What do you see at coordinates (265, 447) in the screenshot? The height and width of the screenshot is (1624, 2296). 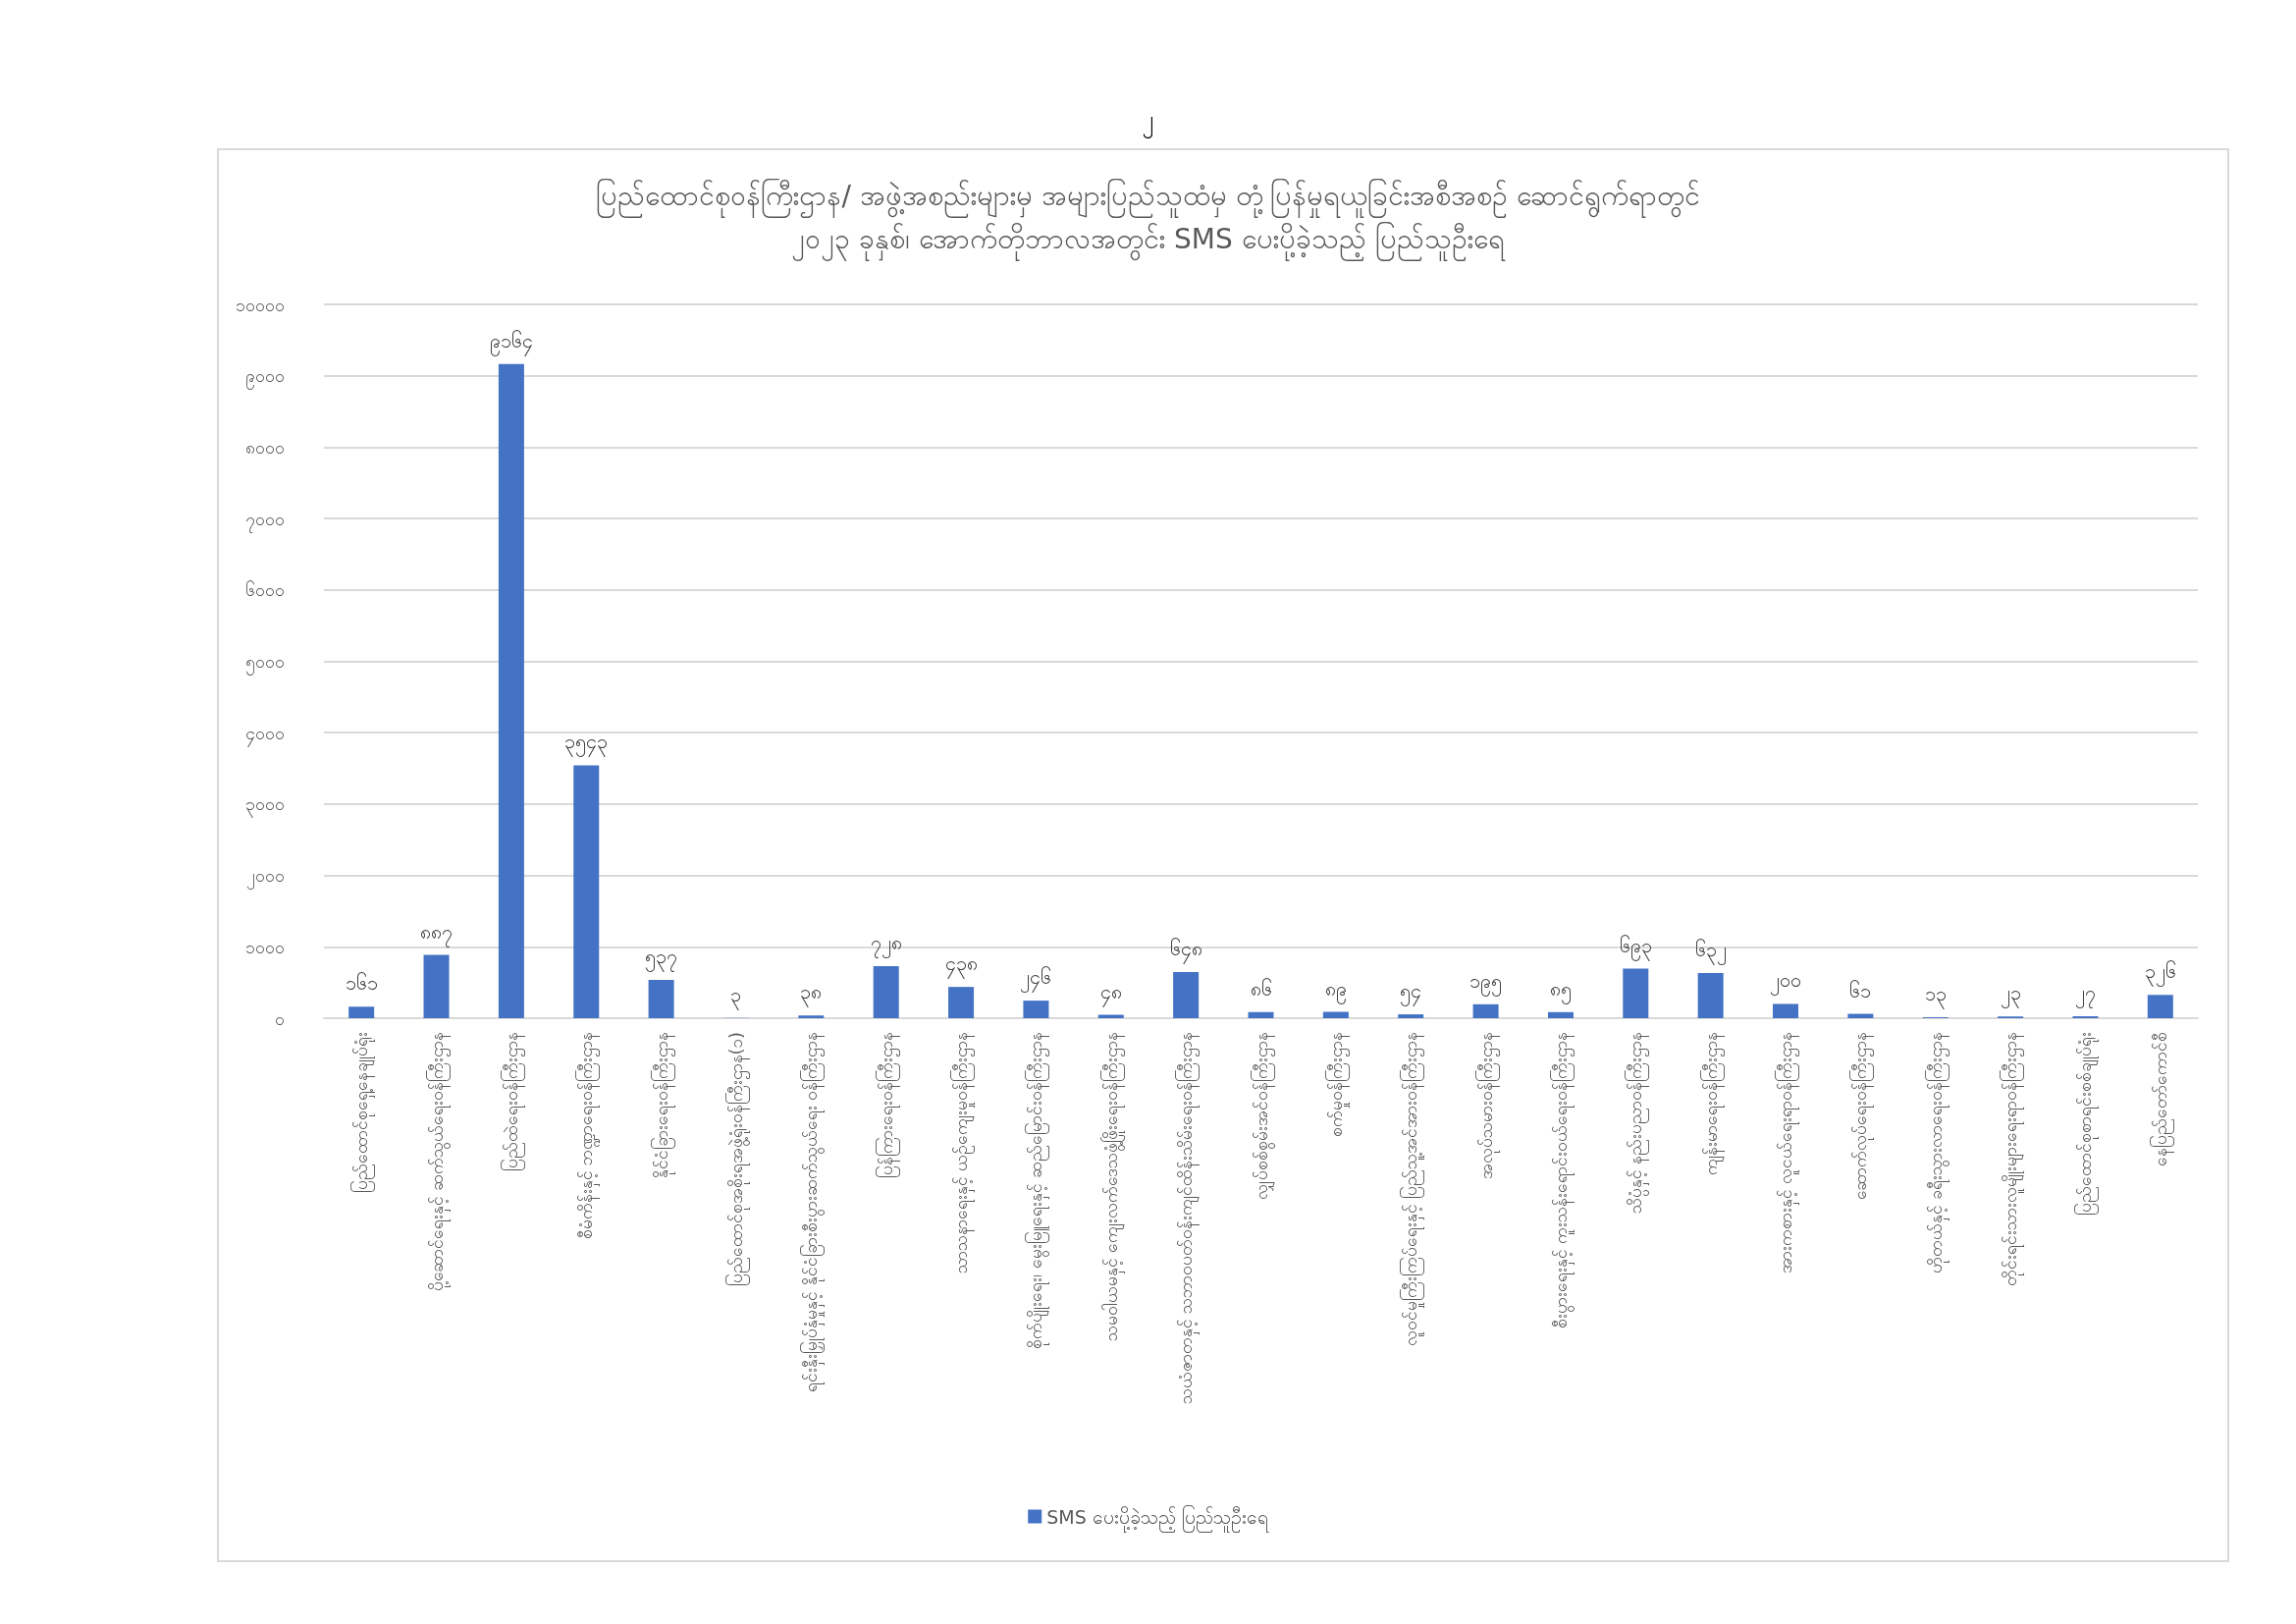 I see `y-tick-label: ၈၀၀၀` at bounding box center [265, 447].